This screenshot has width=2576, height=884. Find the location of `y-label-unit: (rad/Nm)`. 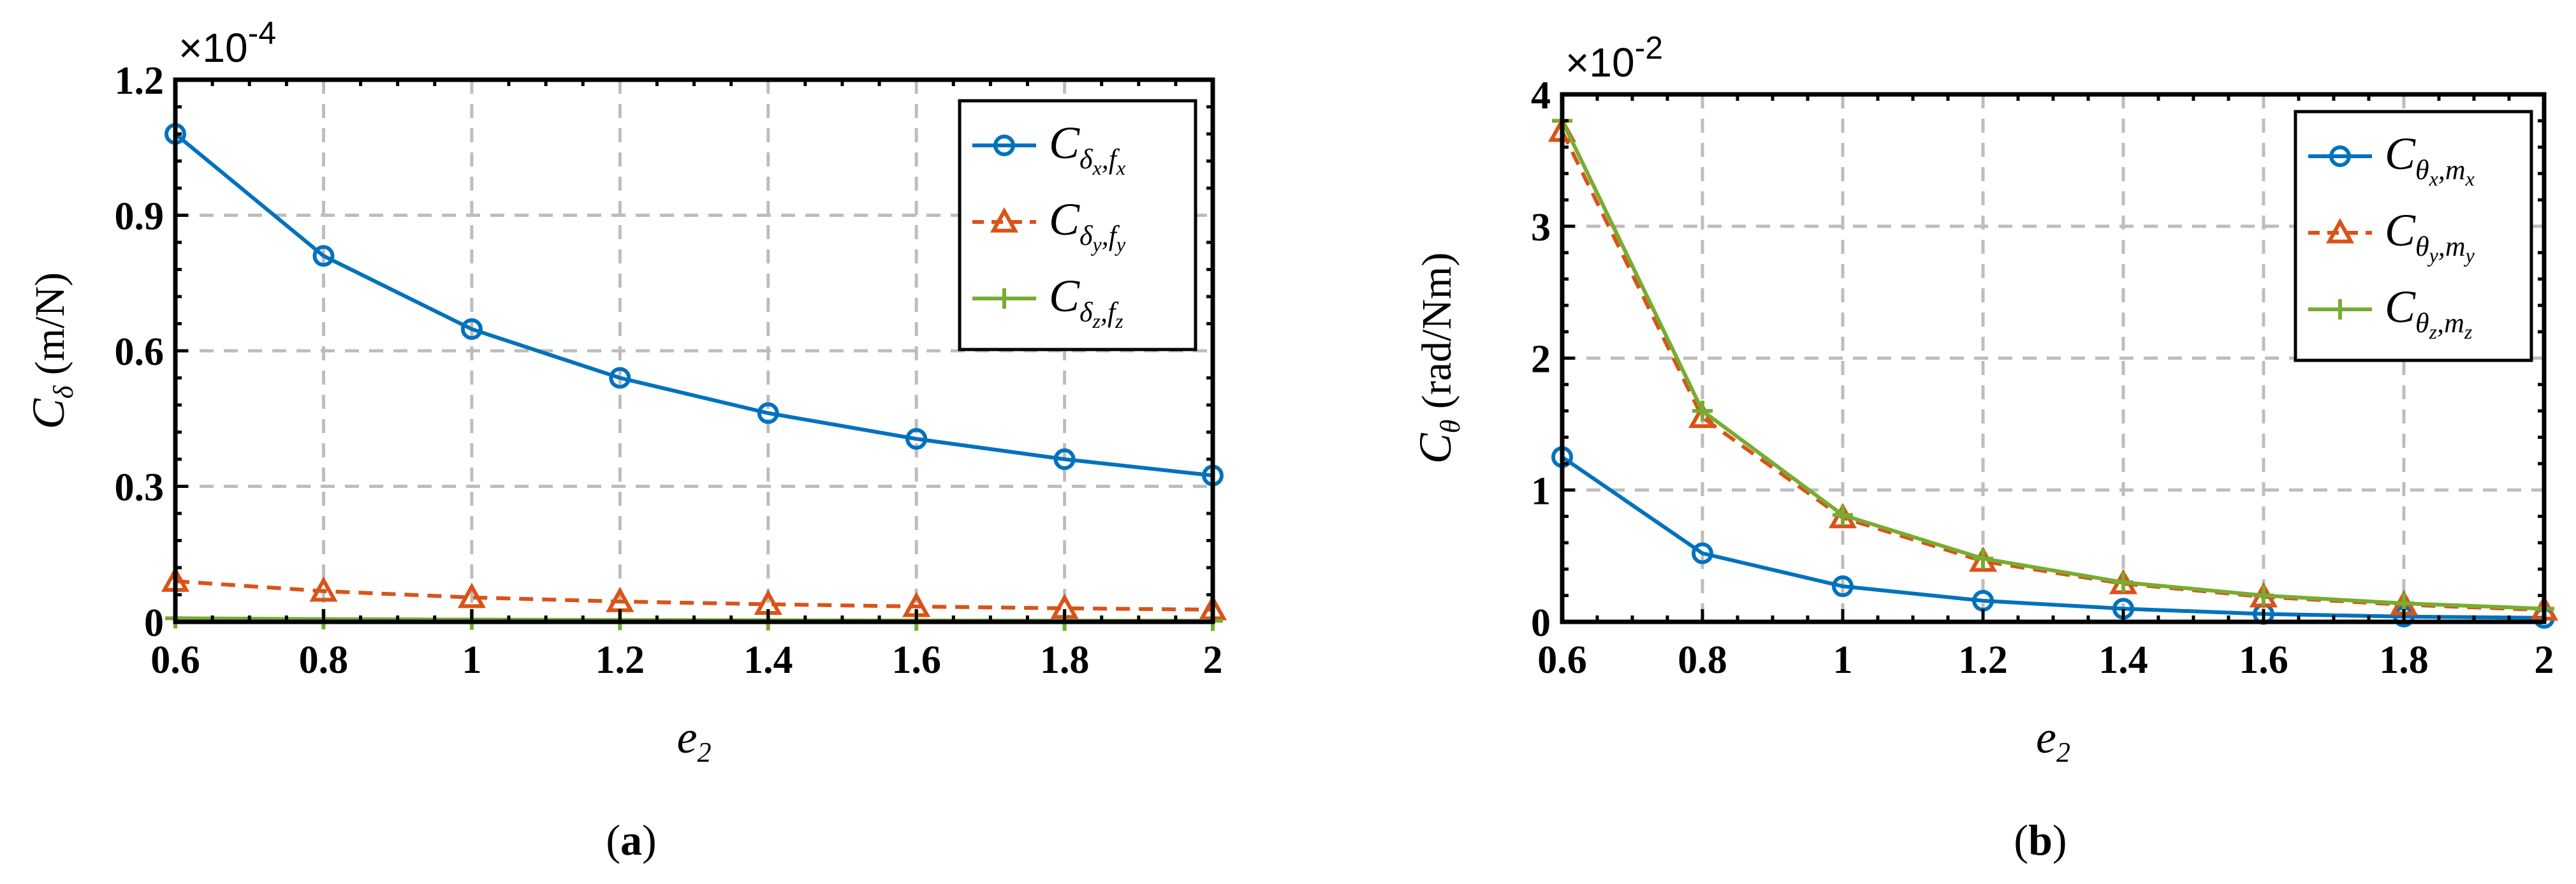

y-label-unit: (rad/Nm) is located at coordinates (1437, 336).